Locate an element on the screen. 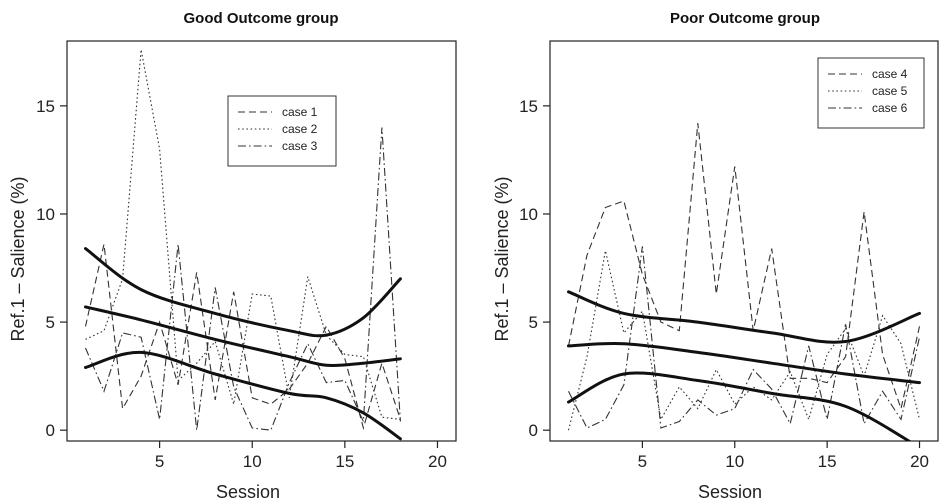 The width and height of the screenshot is (947, 503). legend: case 4 case 5 case 6 is located at coordinates (871, 93).